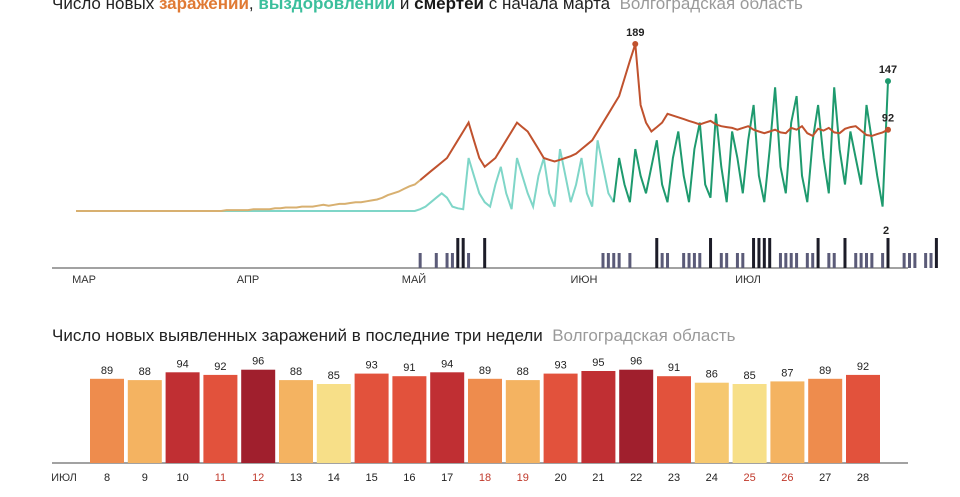 This screenshot has width=960, height=497. I want to click on bar-day-label: 26, so click(787, 478).